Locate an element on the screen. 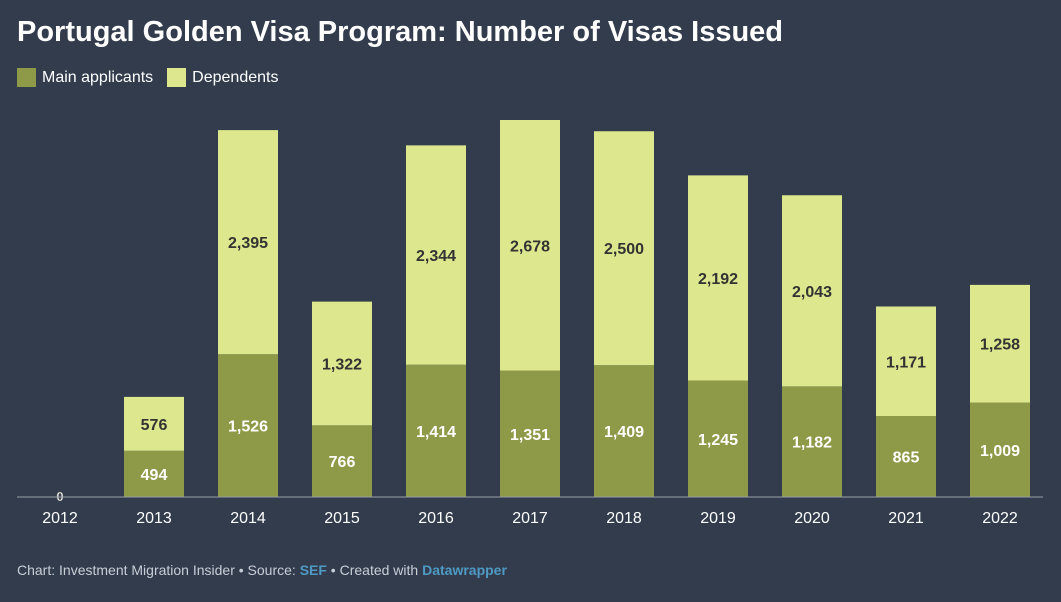 This screenshot has height=602, width=1061. data-label-main-2022: 1,009 is located at coordinates (1000, 451).